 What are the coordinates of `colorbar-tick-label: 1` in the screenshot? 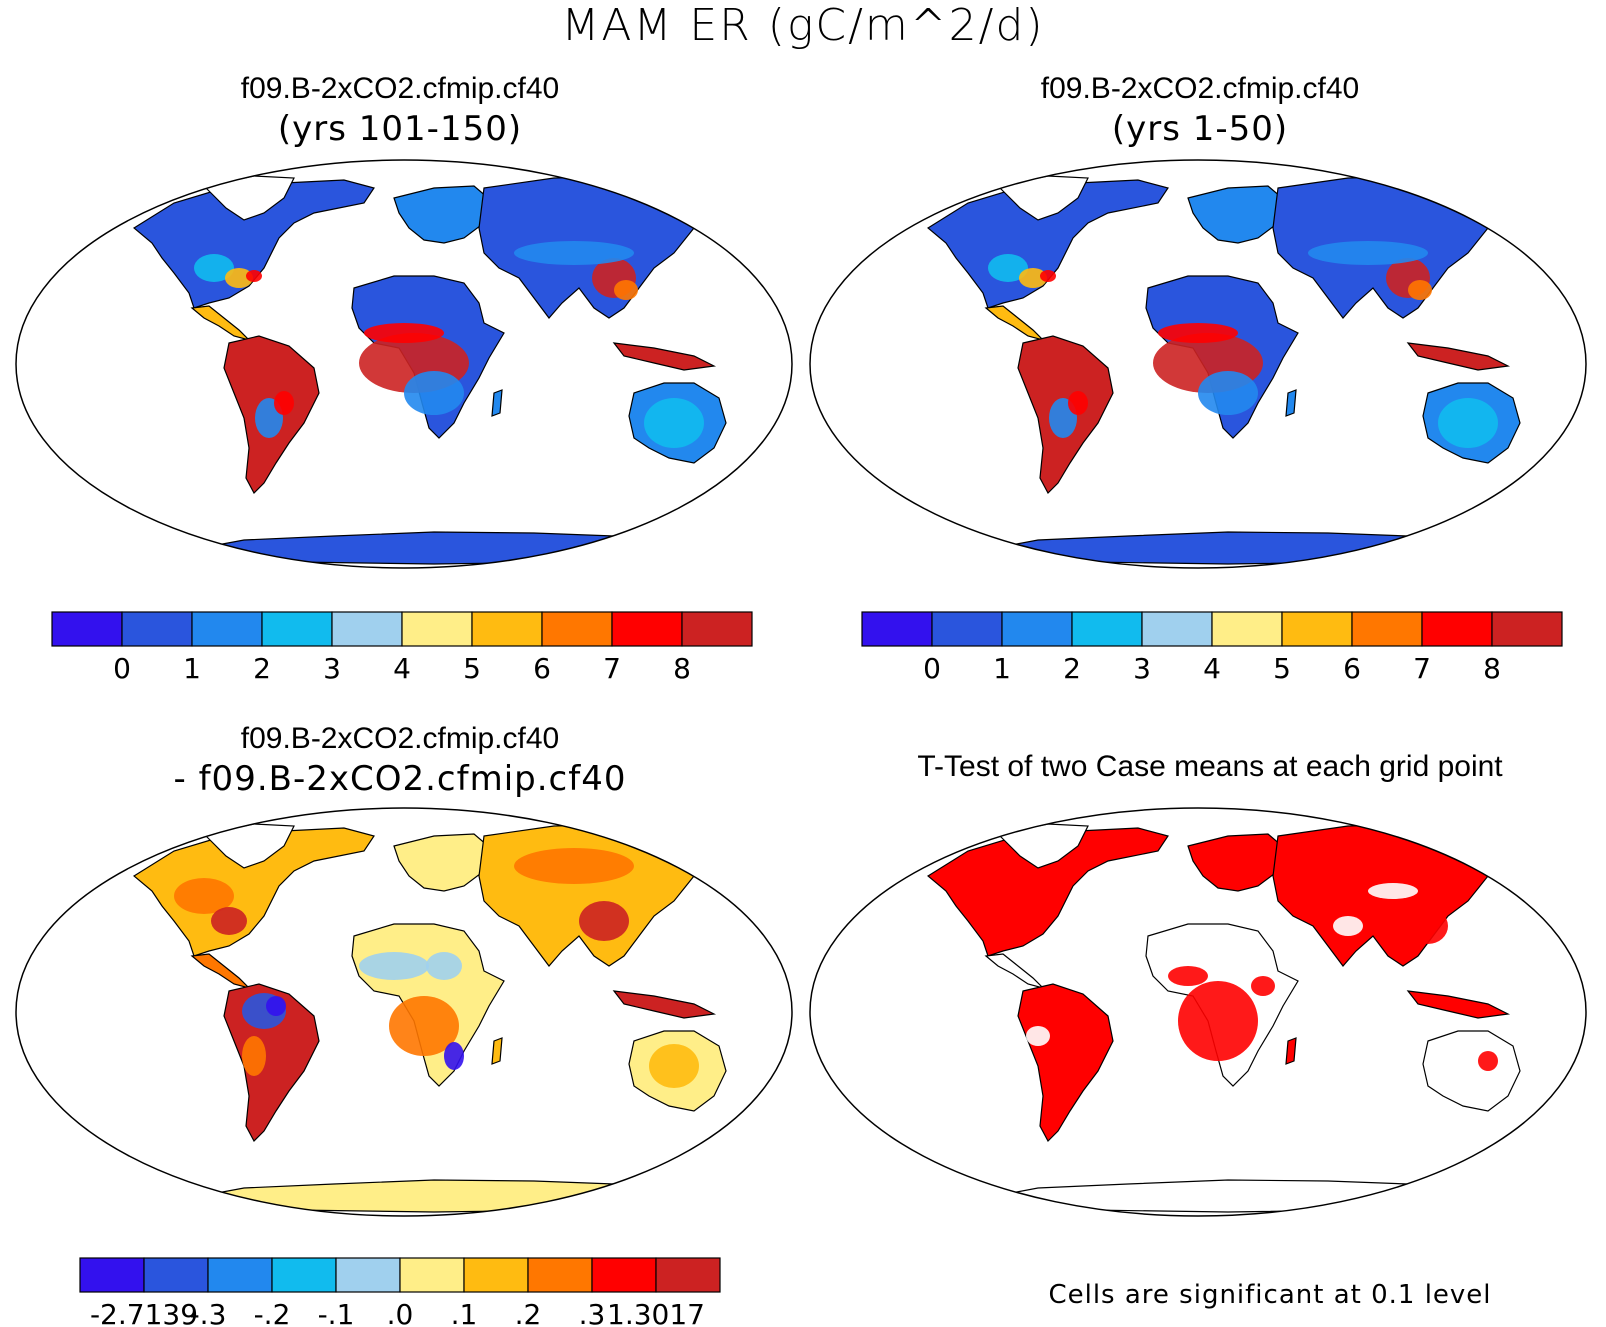 It's located at (1002, 668).